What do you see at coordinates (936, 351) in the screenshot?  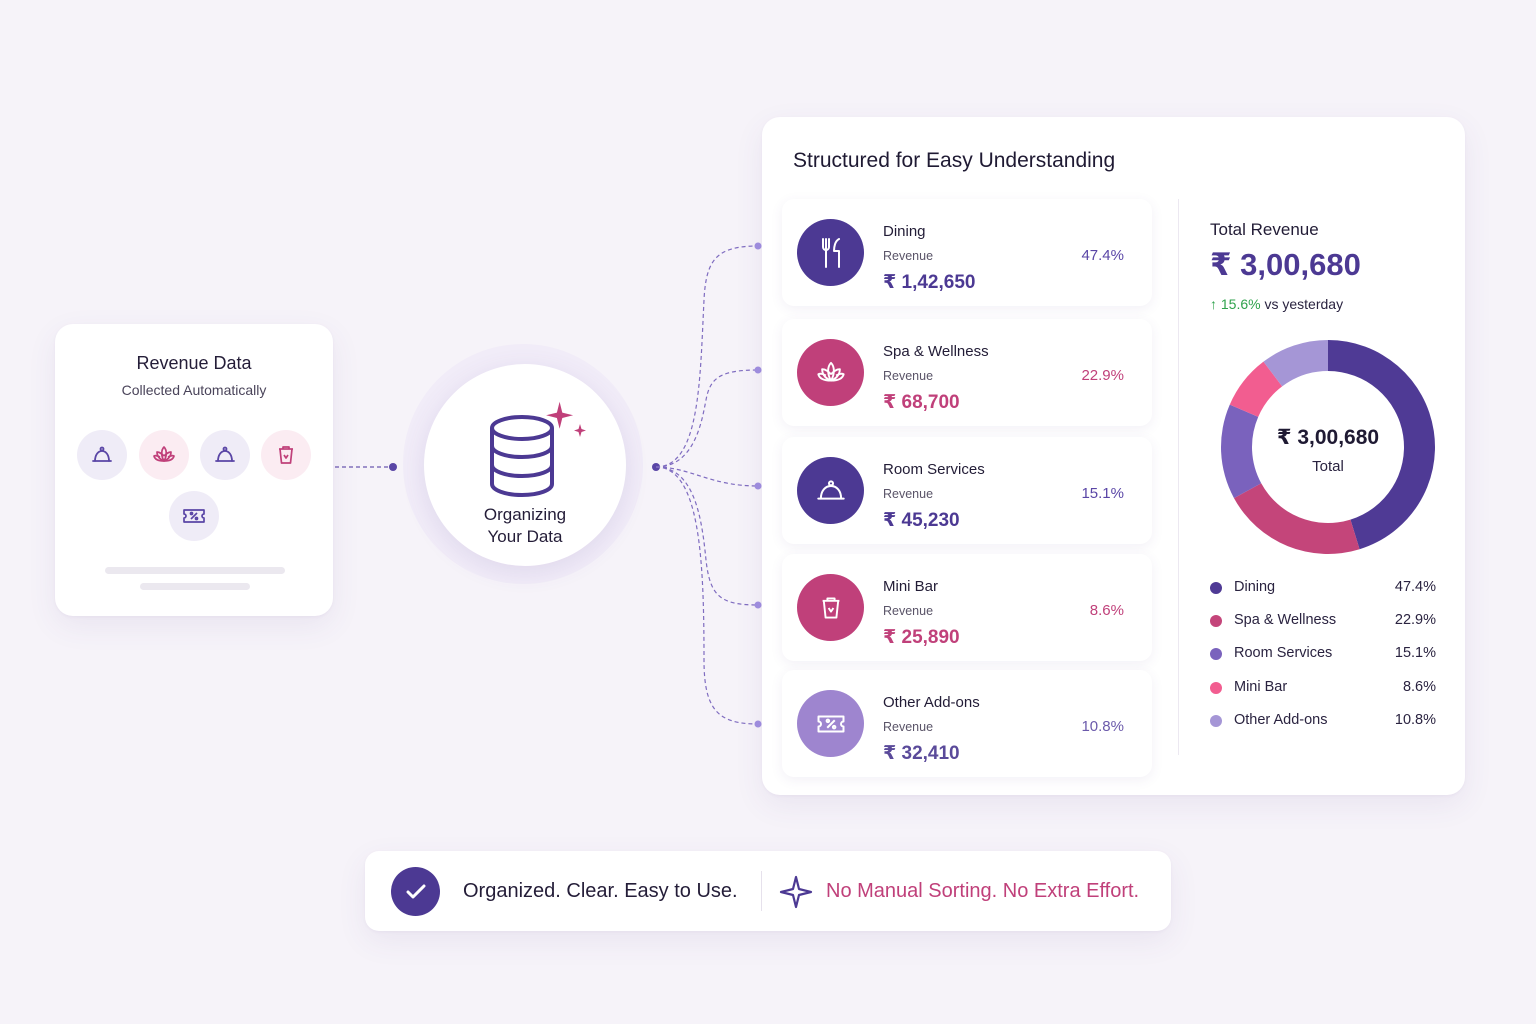 I see `category-name: Spa & Wellness` at bounding box center [936, 351].